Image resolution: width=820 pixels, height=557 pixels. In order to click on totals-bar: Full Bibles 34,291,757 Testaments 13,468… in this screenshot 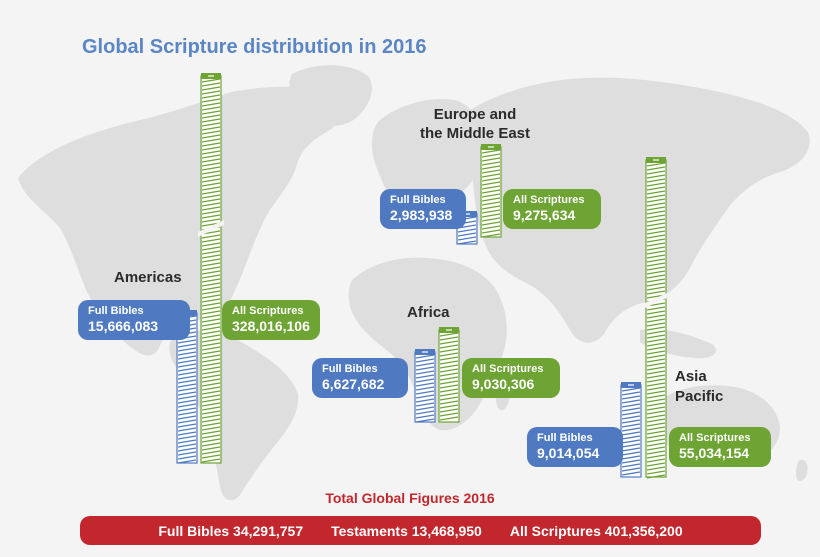, I will do `click(420, 530)`.